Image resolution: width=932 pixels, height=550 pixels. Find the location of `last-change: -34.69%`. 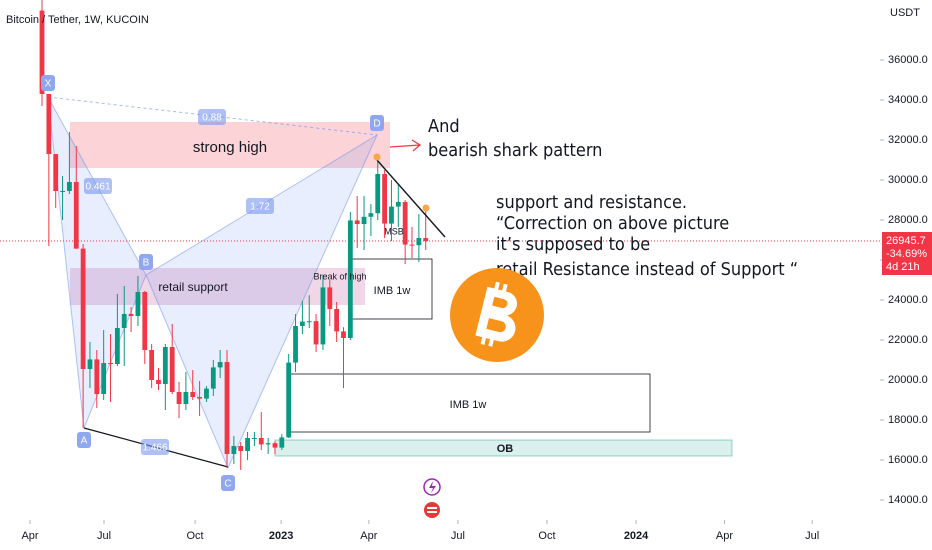

last-change: -34.69% is located at coordinates (906, 254).